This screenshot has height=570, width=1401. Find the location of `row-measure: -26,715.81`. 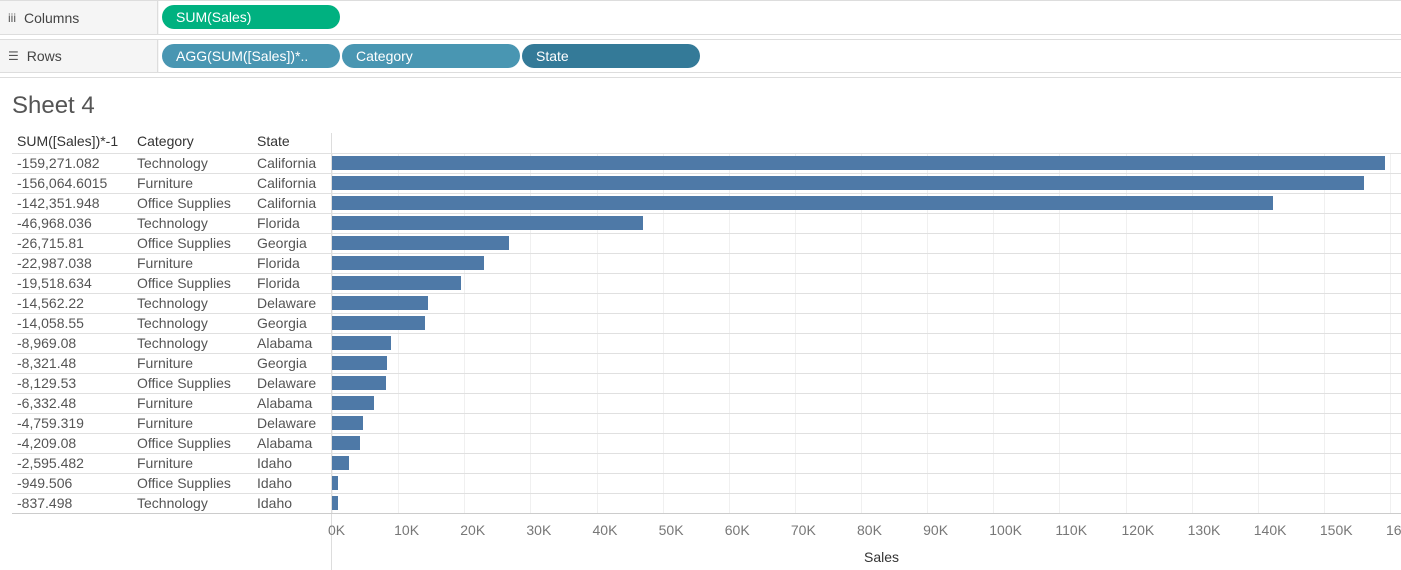

row-measure: -26,715.81 is located at coordinates (50, 243).